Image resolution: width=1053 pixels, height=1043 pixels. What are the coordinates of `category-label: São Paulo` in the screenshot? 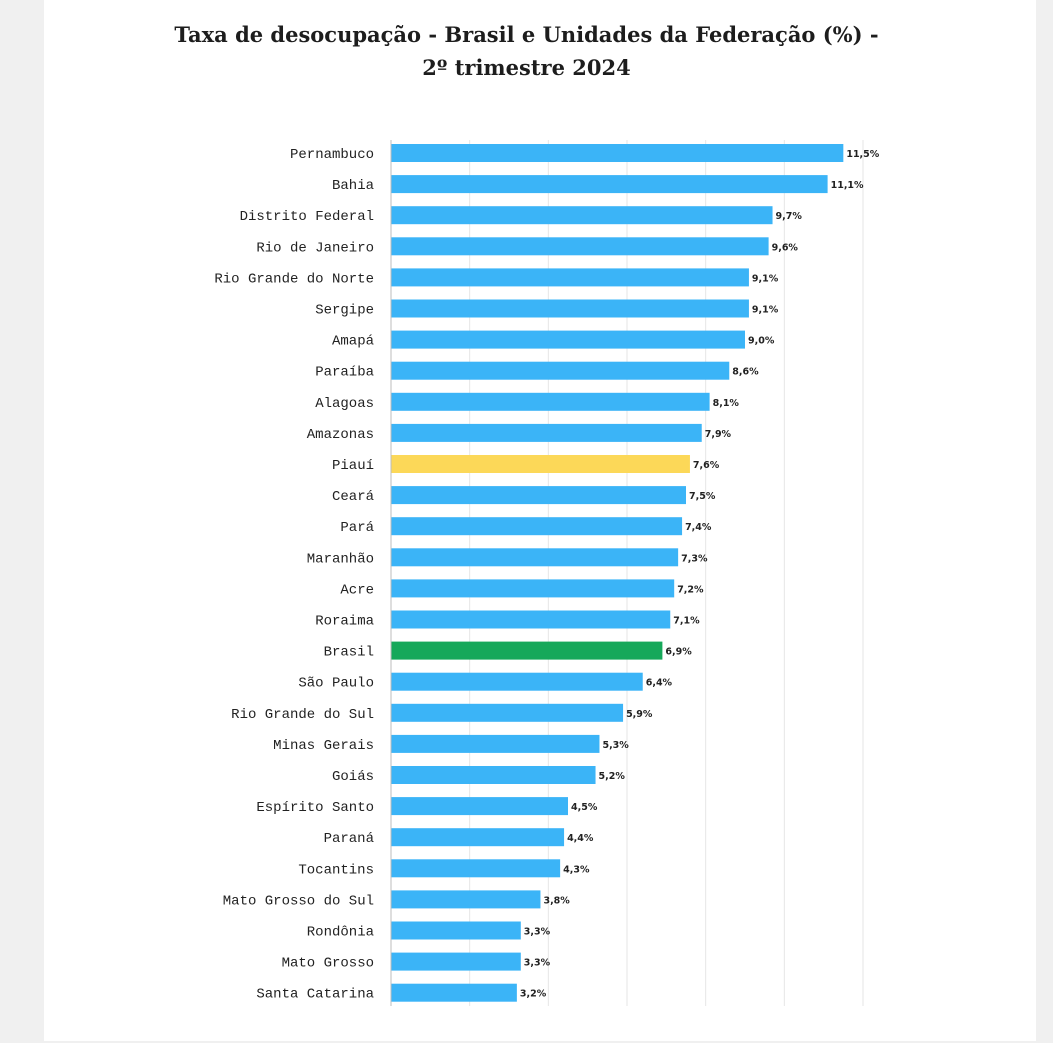 It's located at (336, 684).